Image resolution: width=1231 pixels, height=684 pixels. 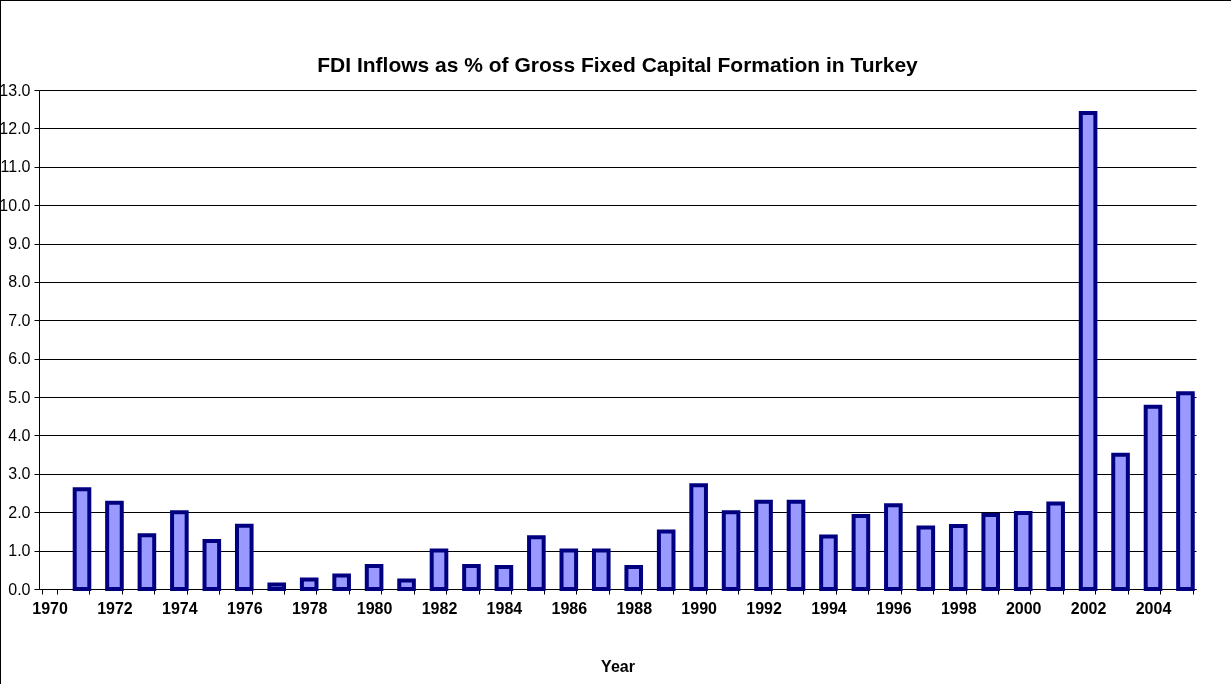 What do you see at coordinates (309, 608) in the screenshot?
I see `x-tick-label: 1978` at bounding box center [309, 608].